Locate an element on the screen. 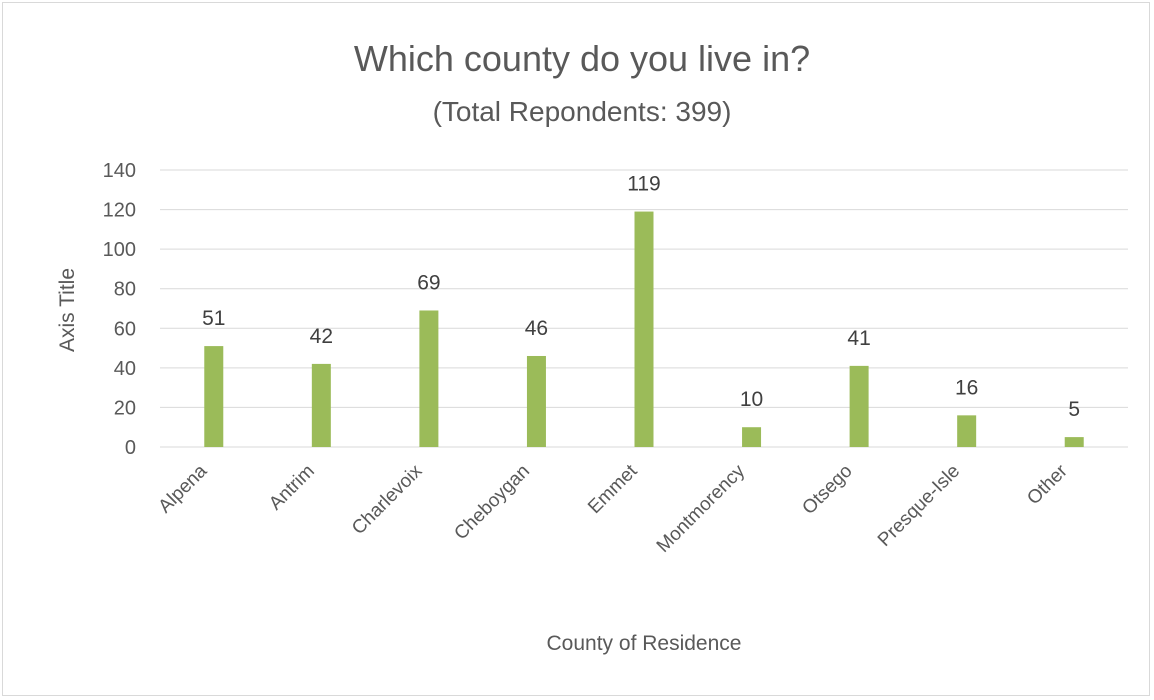 Image resolution: width=1154 pixels, height=700 pixels. x-tick-label: Antrim is located at coordinates (292, 488).